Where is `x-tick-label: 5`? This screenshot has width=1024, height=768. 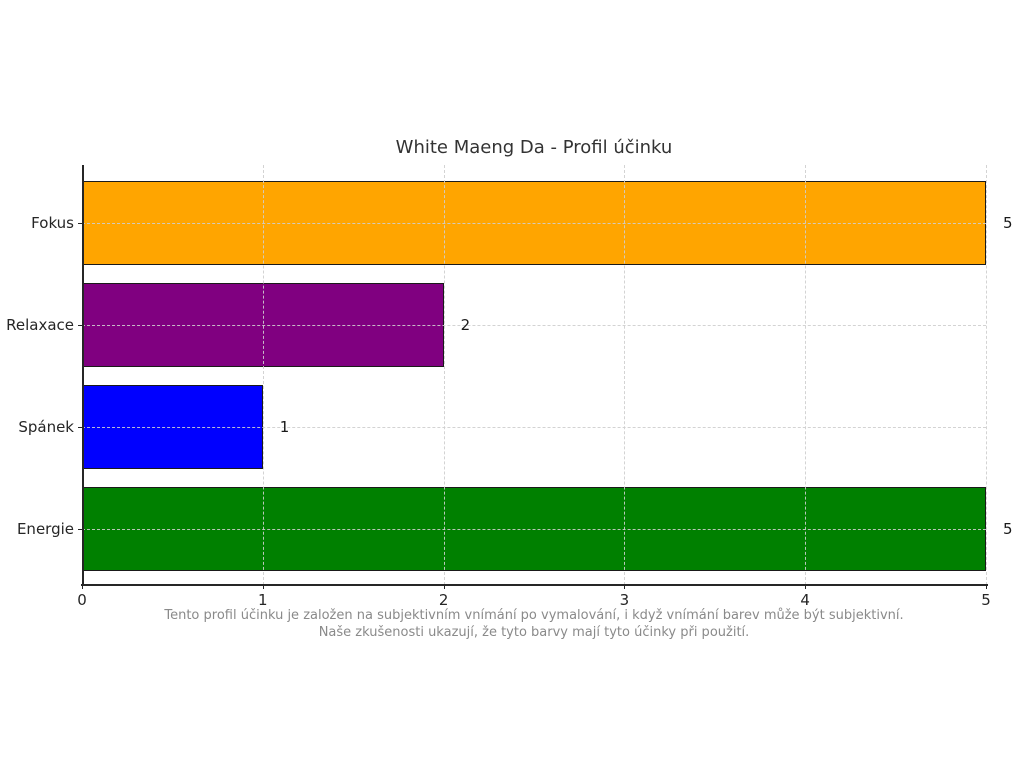
x-tick-label: 5 is located at coordinates (986, 600).